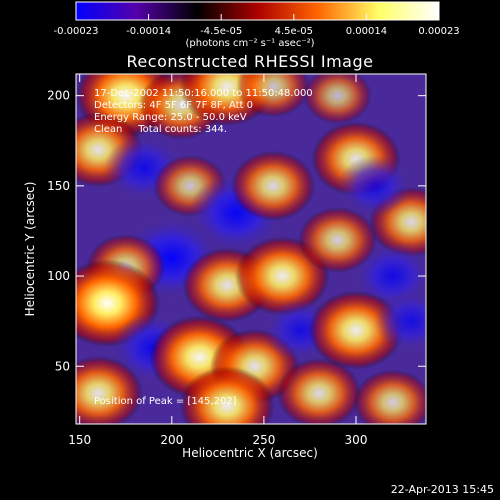 This screenshot has height=500, width=500. Describe the element at coordinates (165, 401) in the screenshot. I see `annotation-peak: Position of Peak = [145,202]` at that location.